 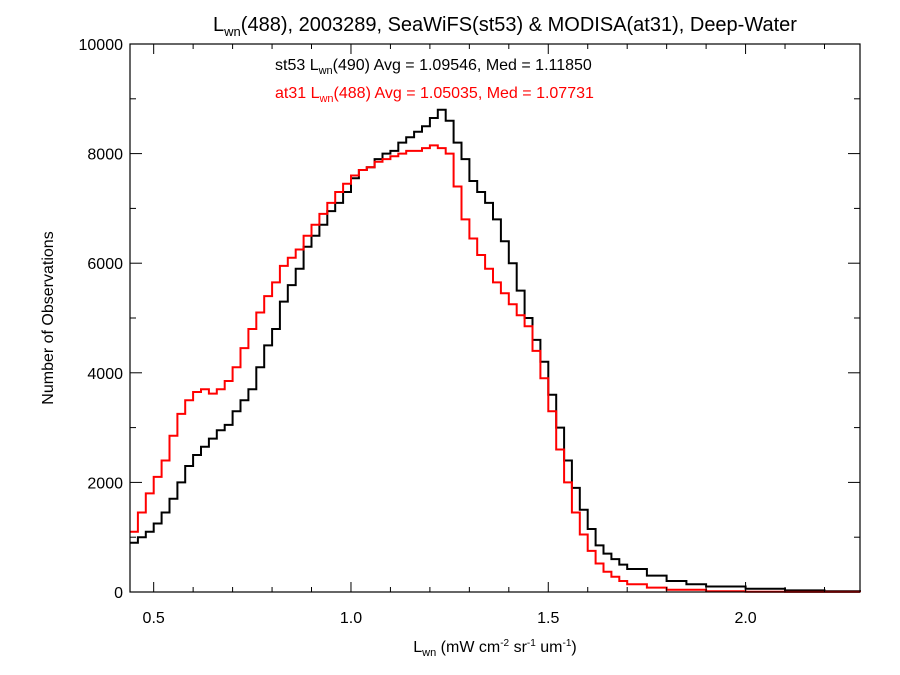 What do you see at coordinates (351, 618) in the screenshot?
I see `x-tick-label: 1.0` at bounding box center [351, 618].